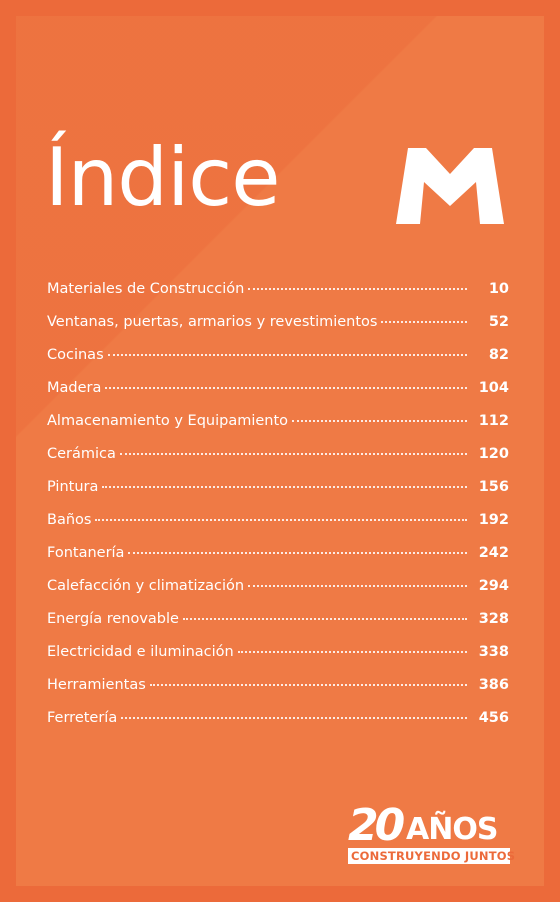 This screenshot has height=902, width=560. Describe the element at coordinates (73, 487) in the screenshot. I see `toc-entry-label: Pintura` at that location.